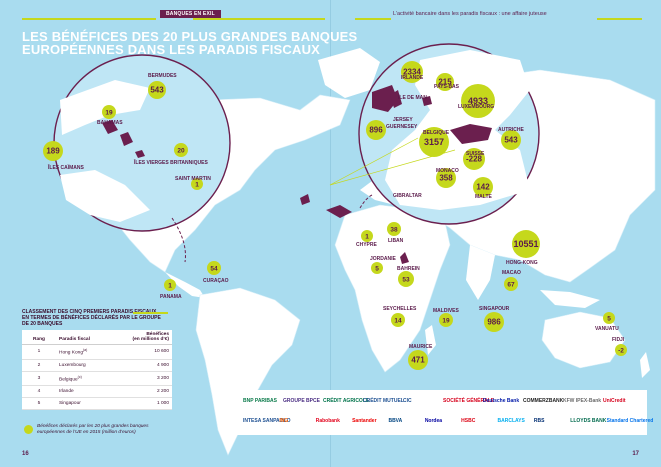  Describe the element at coordinates (178, 240) in the screenshot. I see `dashed-arrow` at that location.